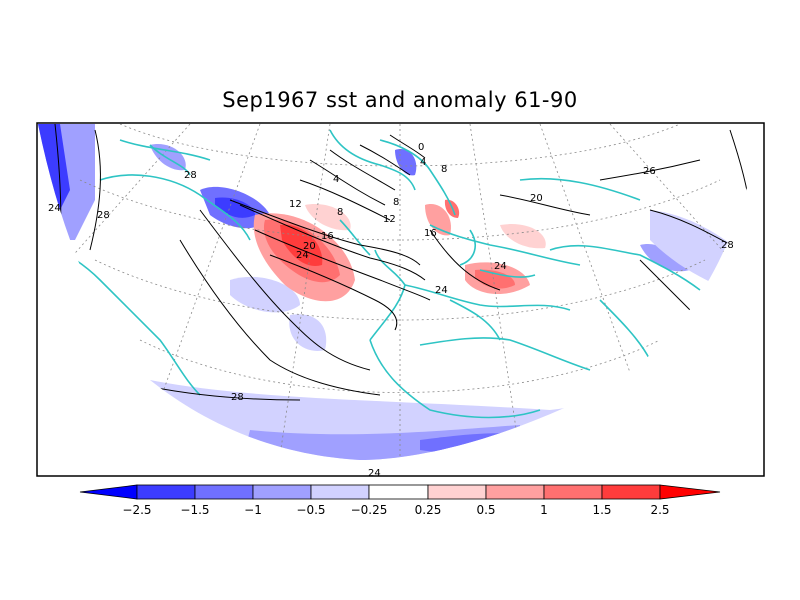  I want to click on colorbar-label: −0.25, so click(369, 510).